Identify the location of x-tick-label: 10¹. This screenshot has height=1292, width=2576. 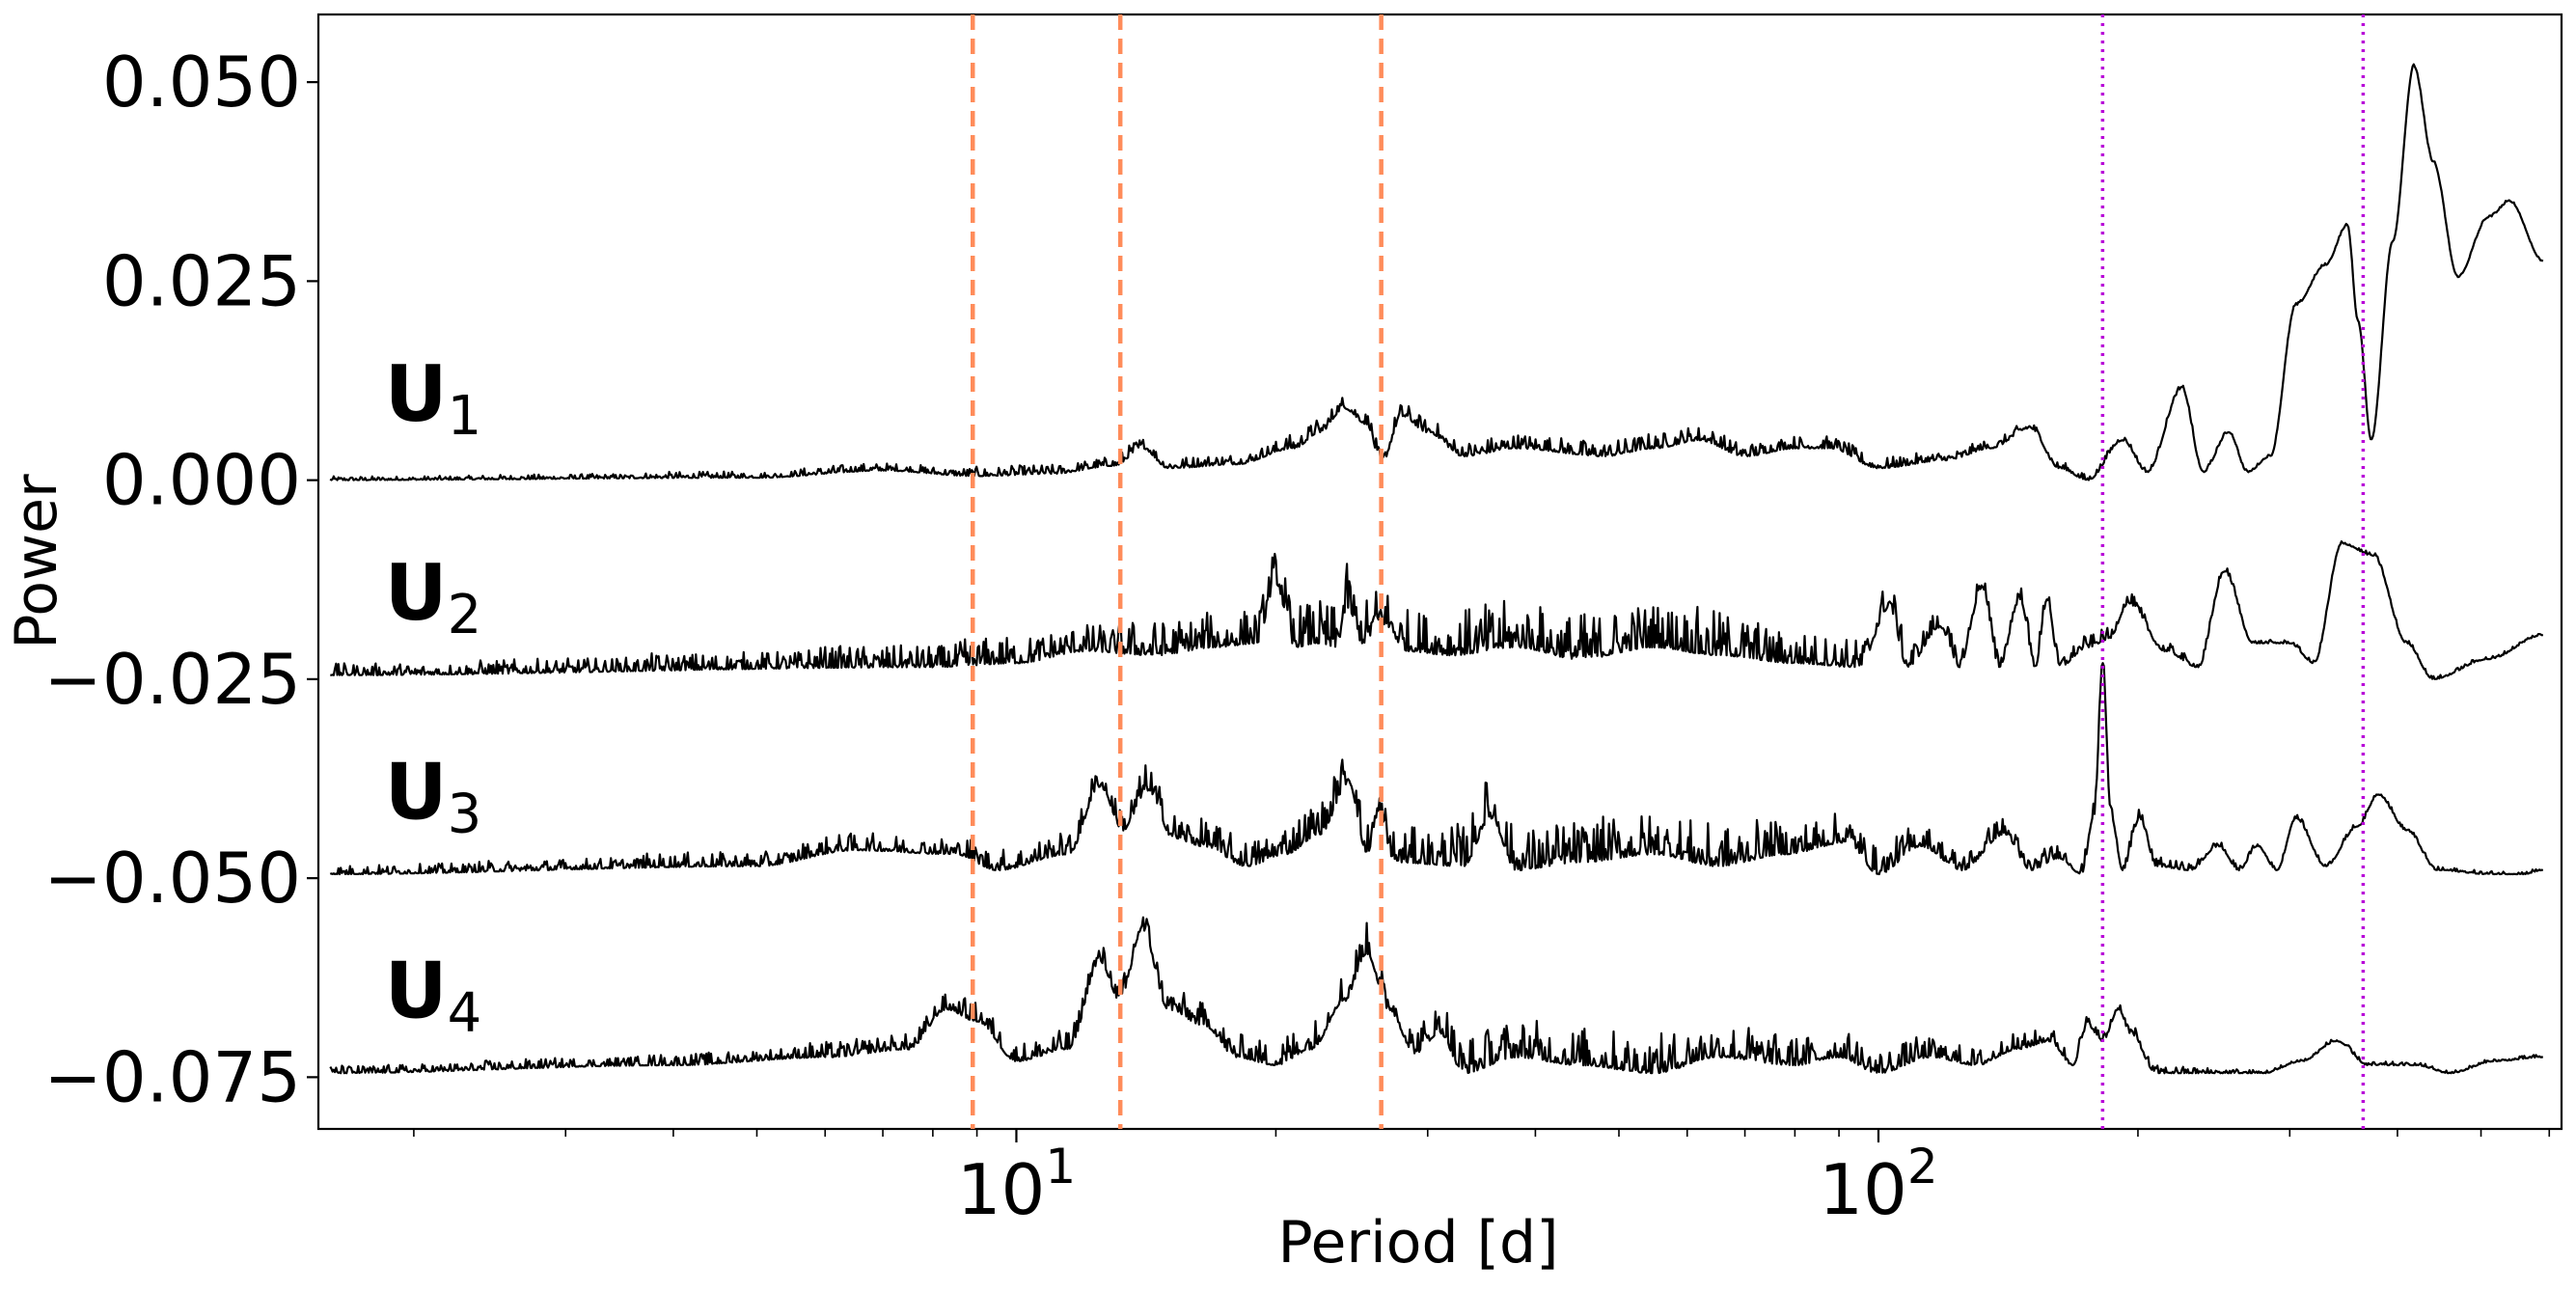
(1017, 1184).